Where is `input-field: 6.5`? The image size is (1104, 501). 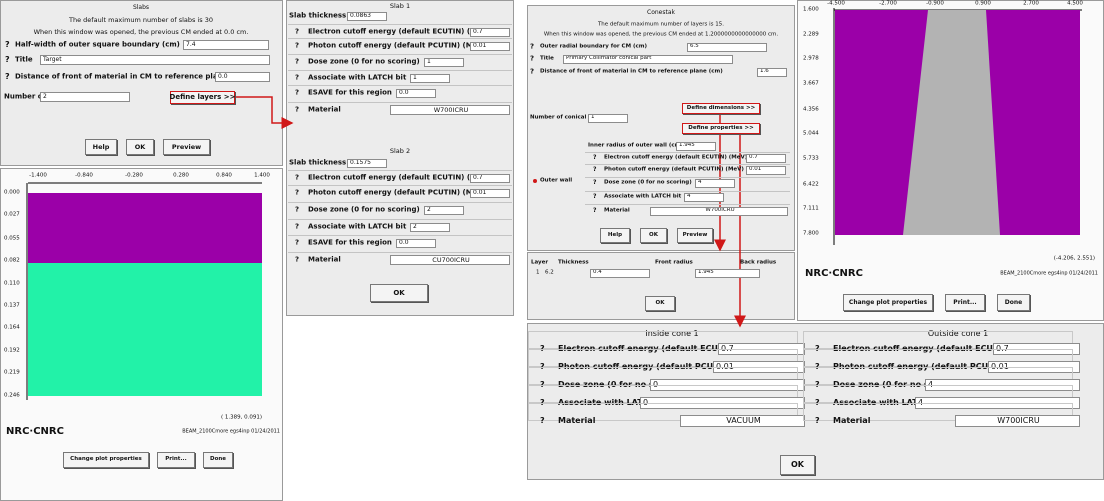
input-field: 6.5 is located at coordinates (727, 47).